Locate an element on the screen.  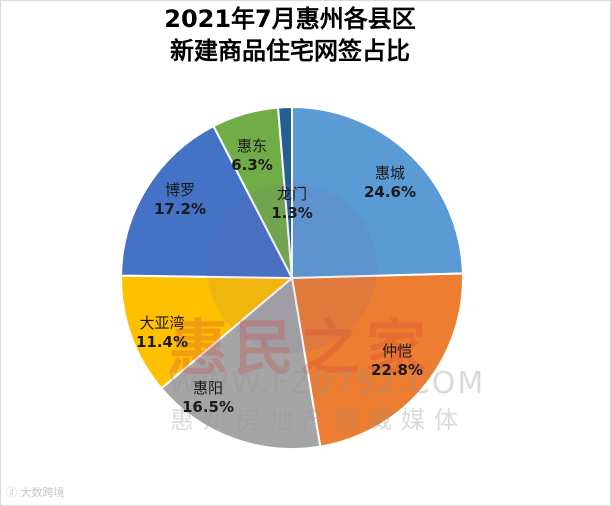
chart-title-line-2: 新建商品住宅网签占比 is located at coordinates (290, 51).